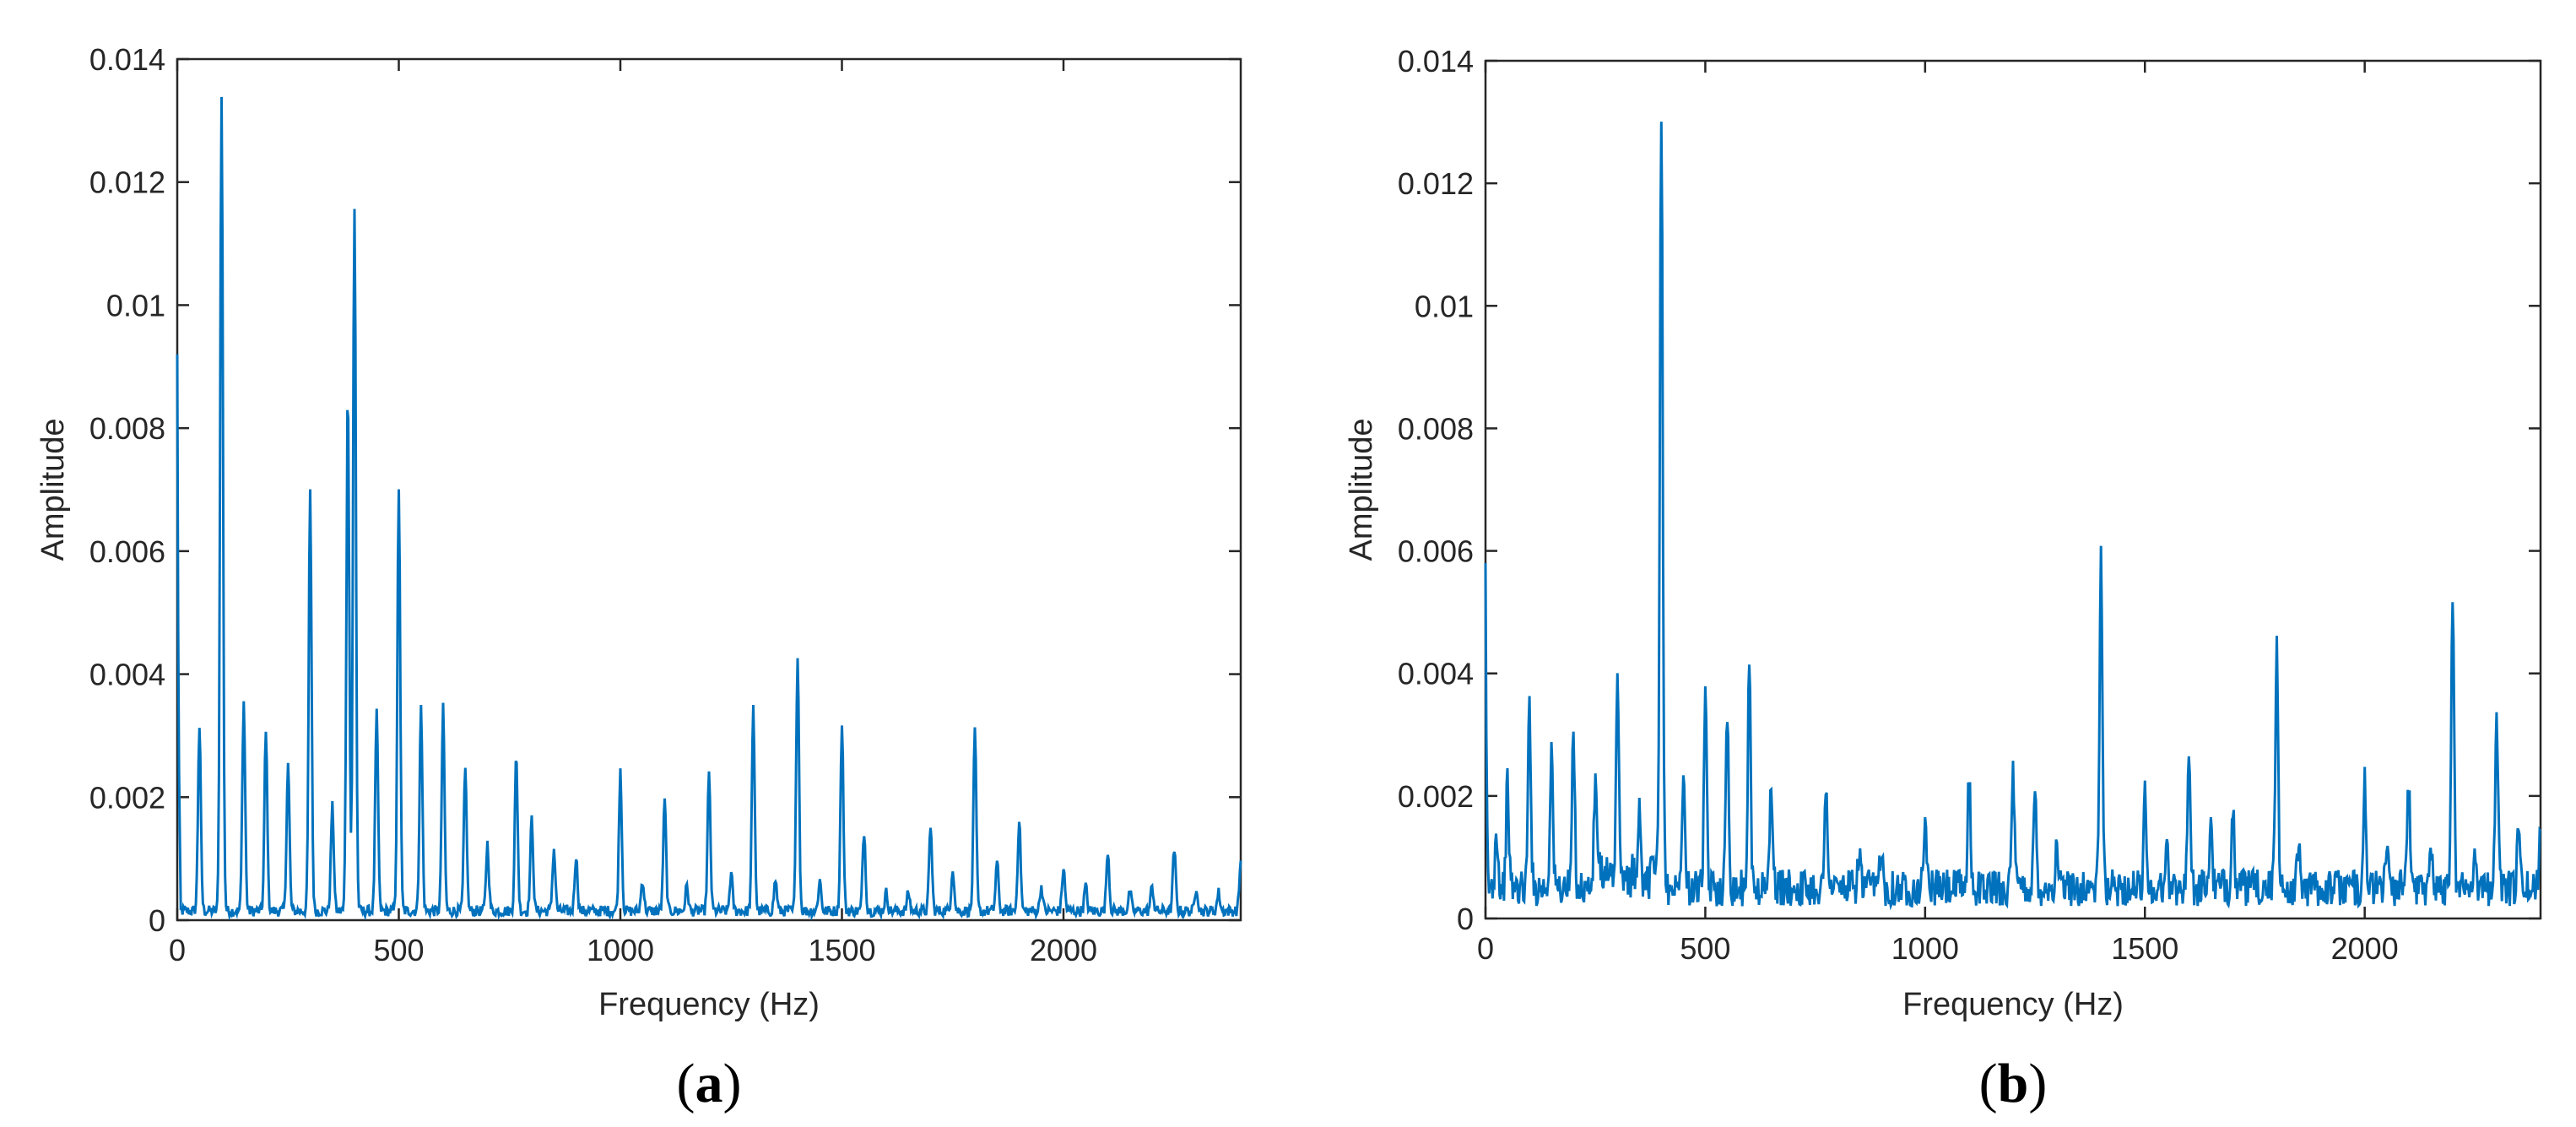  What do you see at coordinates (620, 950) in the screenshot?
I see `panel-a-x-tick-label: 1000` at bounding box center [620, 950].